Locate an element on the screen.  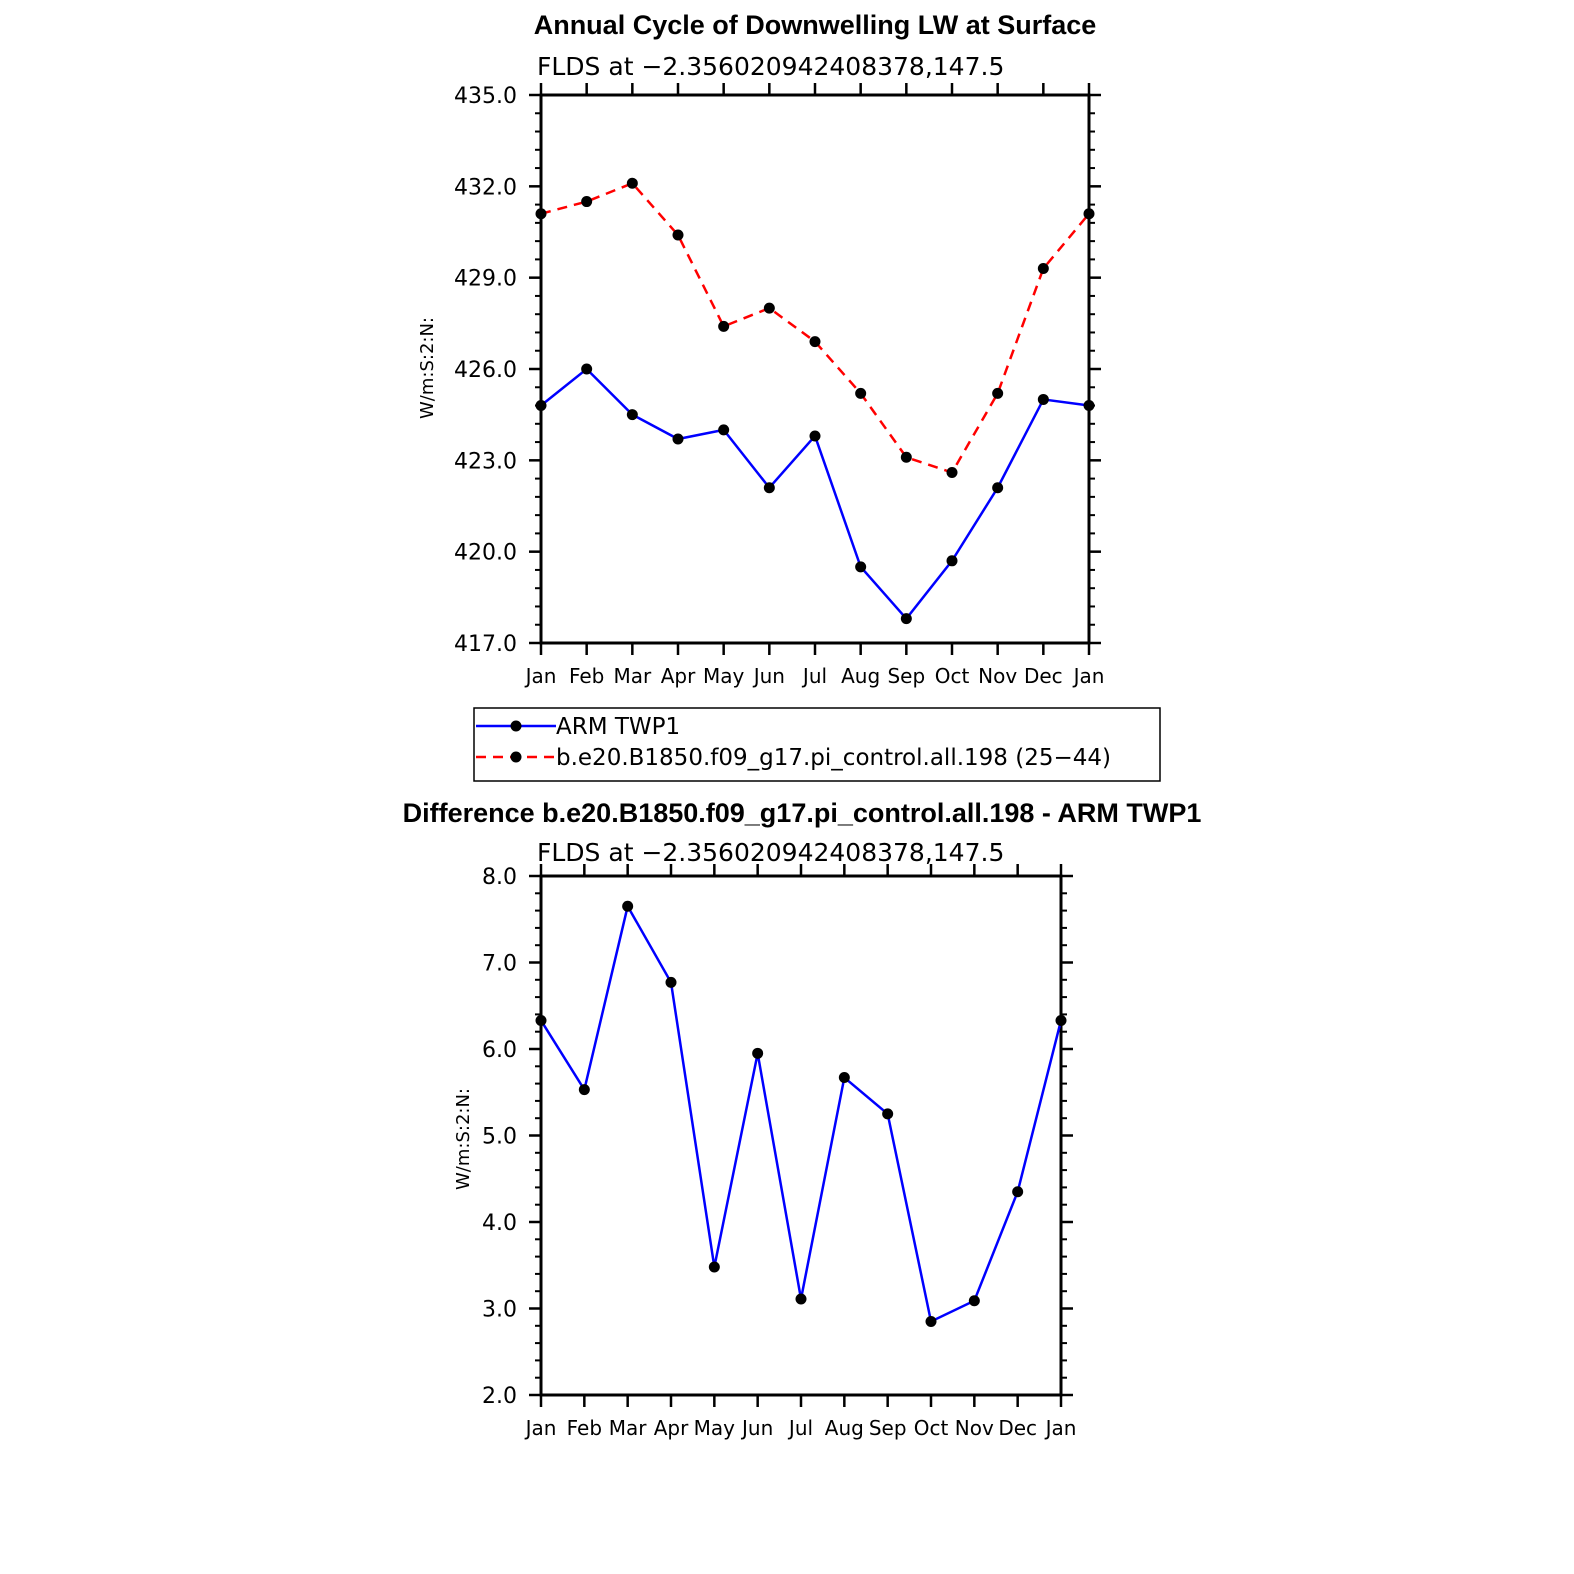
chart2-x-tick-label: Mar is located at coordinates (628, 1428).